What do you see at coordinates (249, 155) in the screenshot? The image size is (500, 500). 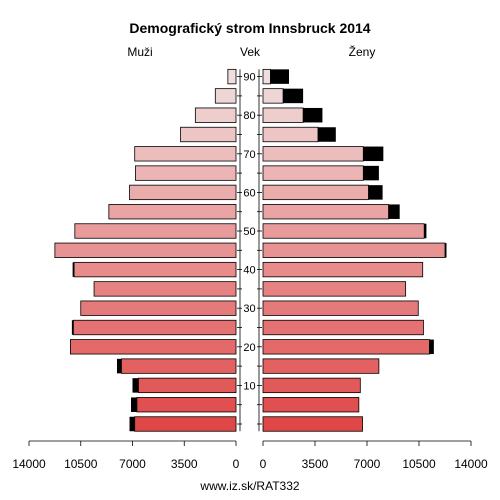 I see `age-tick-label: 70` at bounding box center [249, 155].